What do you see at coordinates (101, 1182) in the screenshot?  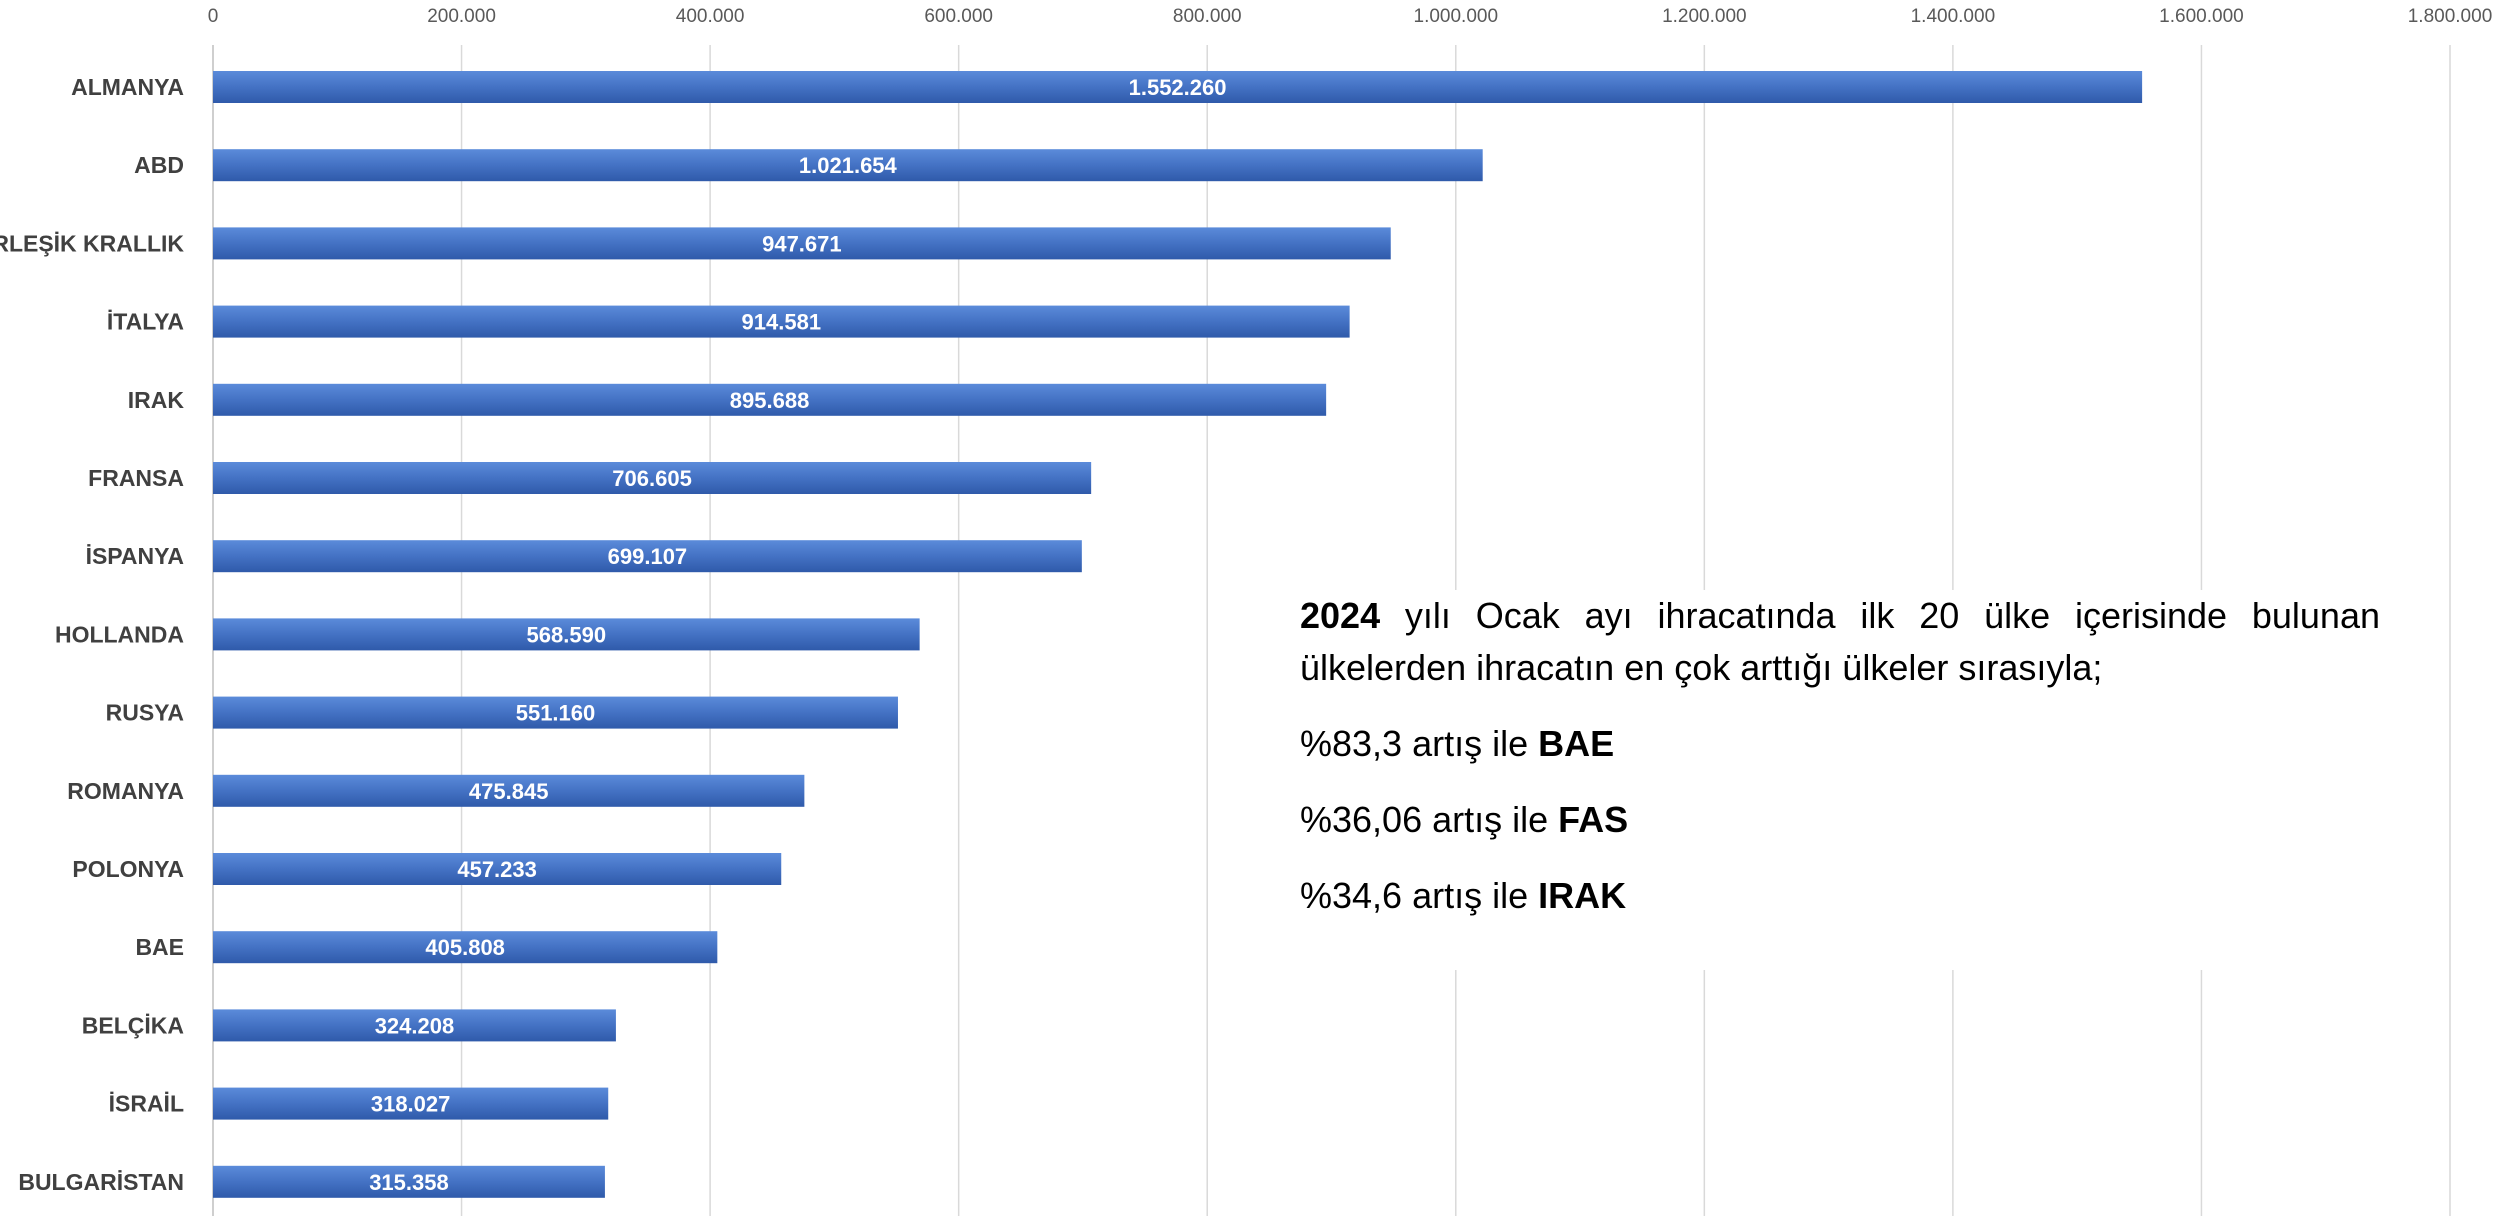 I see `category-label: BULGARİSTAN` at bounding box center [101, 1182].